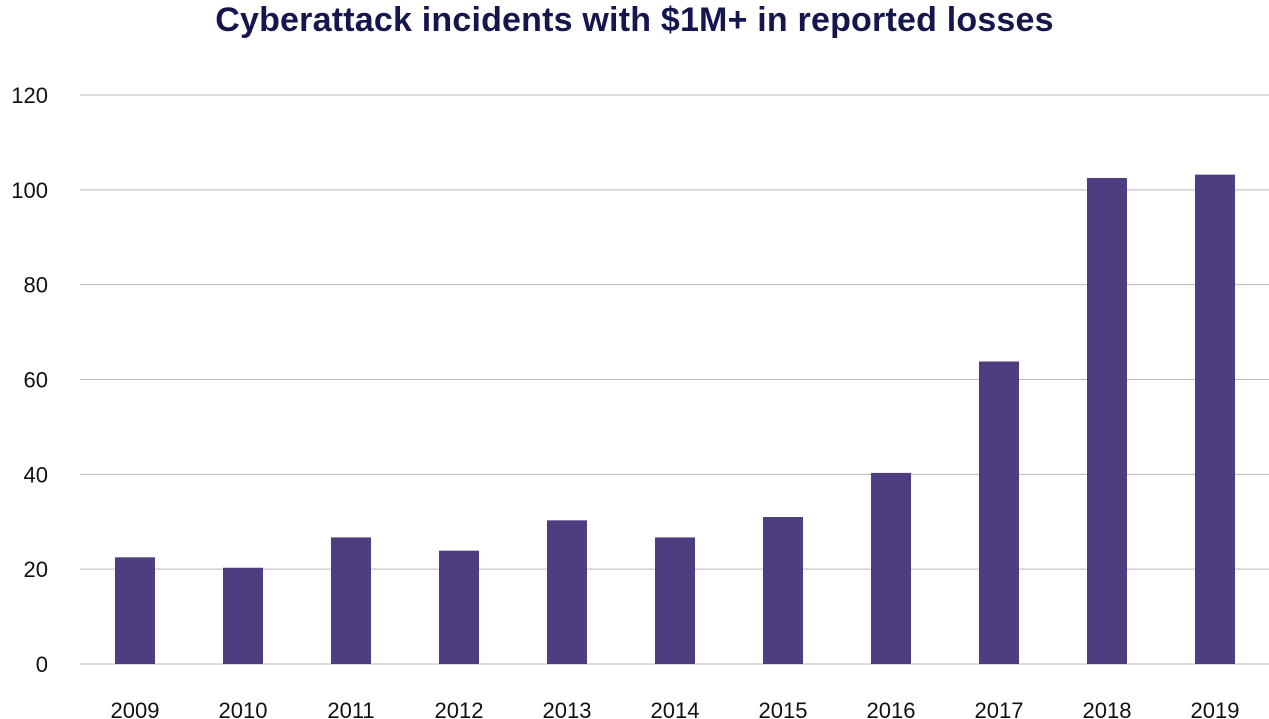 This screenshot has height=719, width=1269. I want to click on x-tick-label: 2016, so click(891, 708).